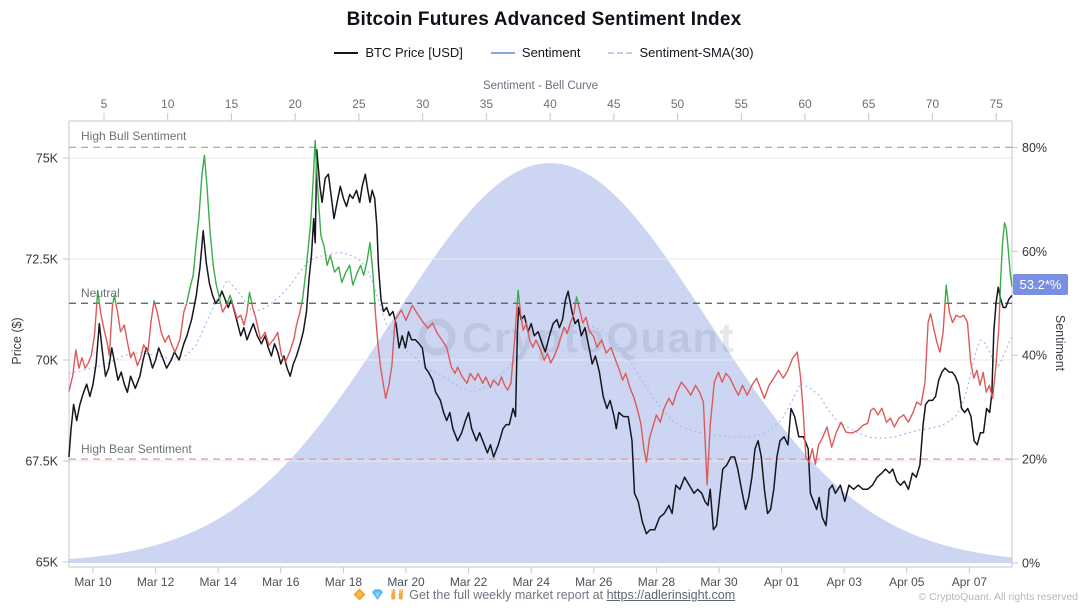  Describe the element at coordinates (997, 104) in the screenshot. I see `bell-axis-tick: 75` at that location.